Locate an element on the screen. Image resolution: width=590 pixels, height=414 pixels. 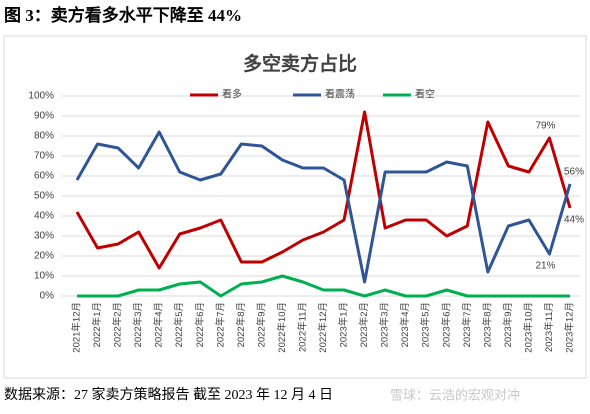
y-tick-label: 70% is located at coordinates (44, 156).